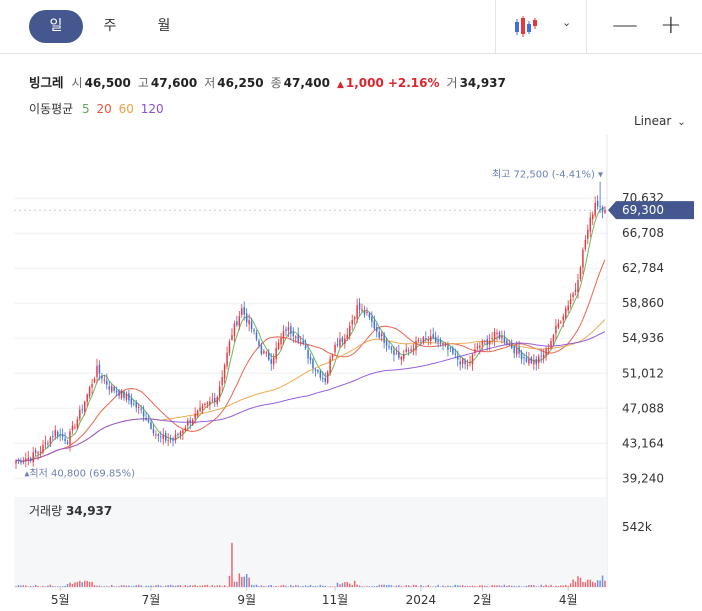  What do you see at coordinates (152, 109) in the screenshot?
I see `ma-120: 120` at bounding box center [152, 109].